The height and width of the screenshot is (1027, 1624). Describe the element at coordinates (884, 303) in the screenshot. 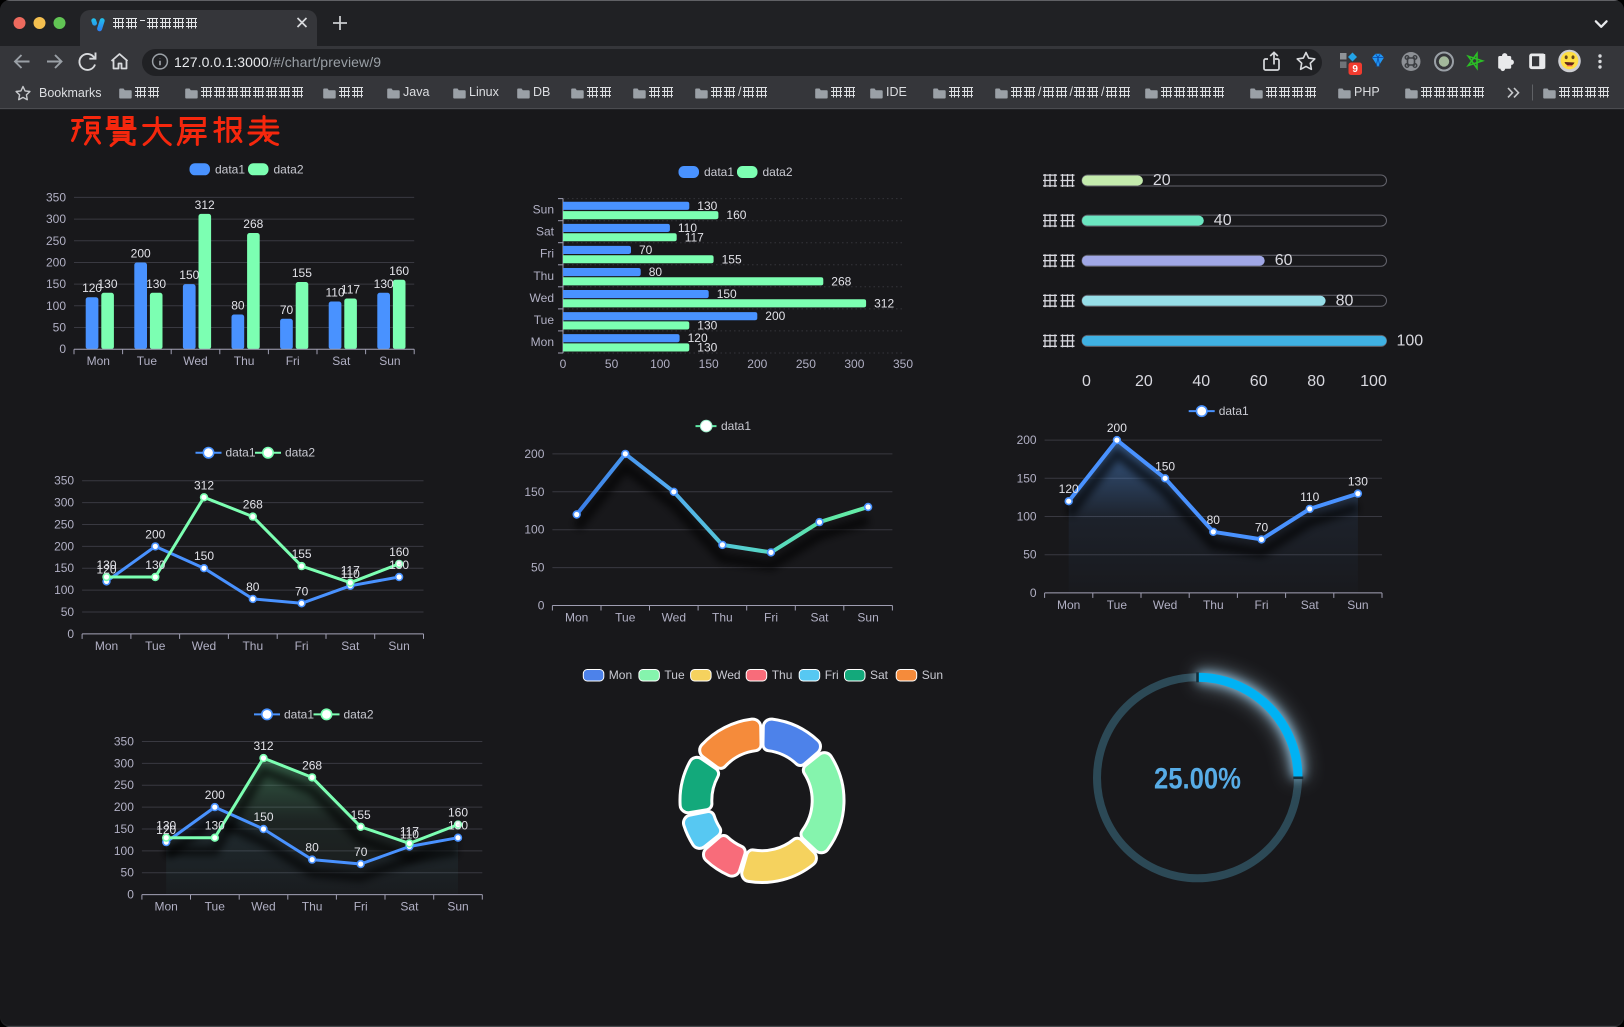

I see `svg-text: 312` at that location.